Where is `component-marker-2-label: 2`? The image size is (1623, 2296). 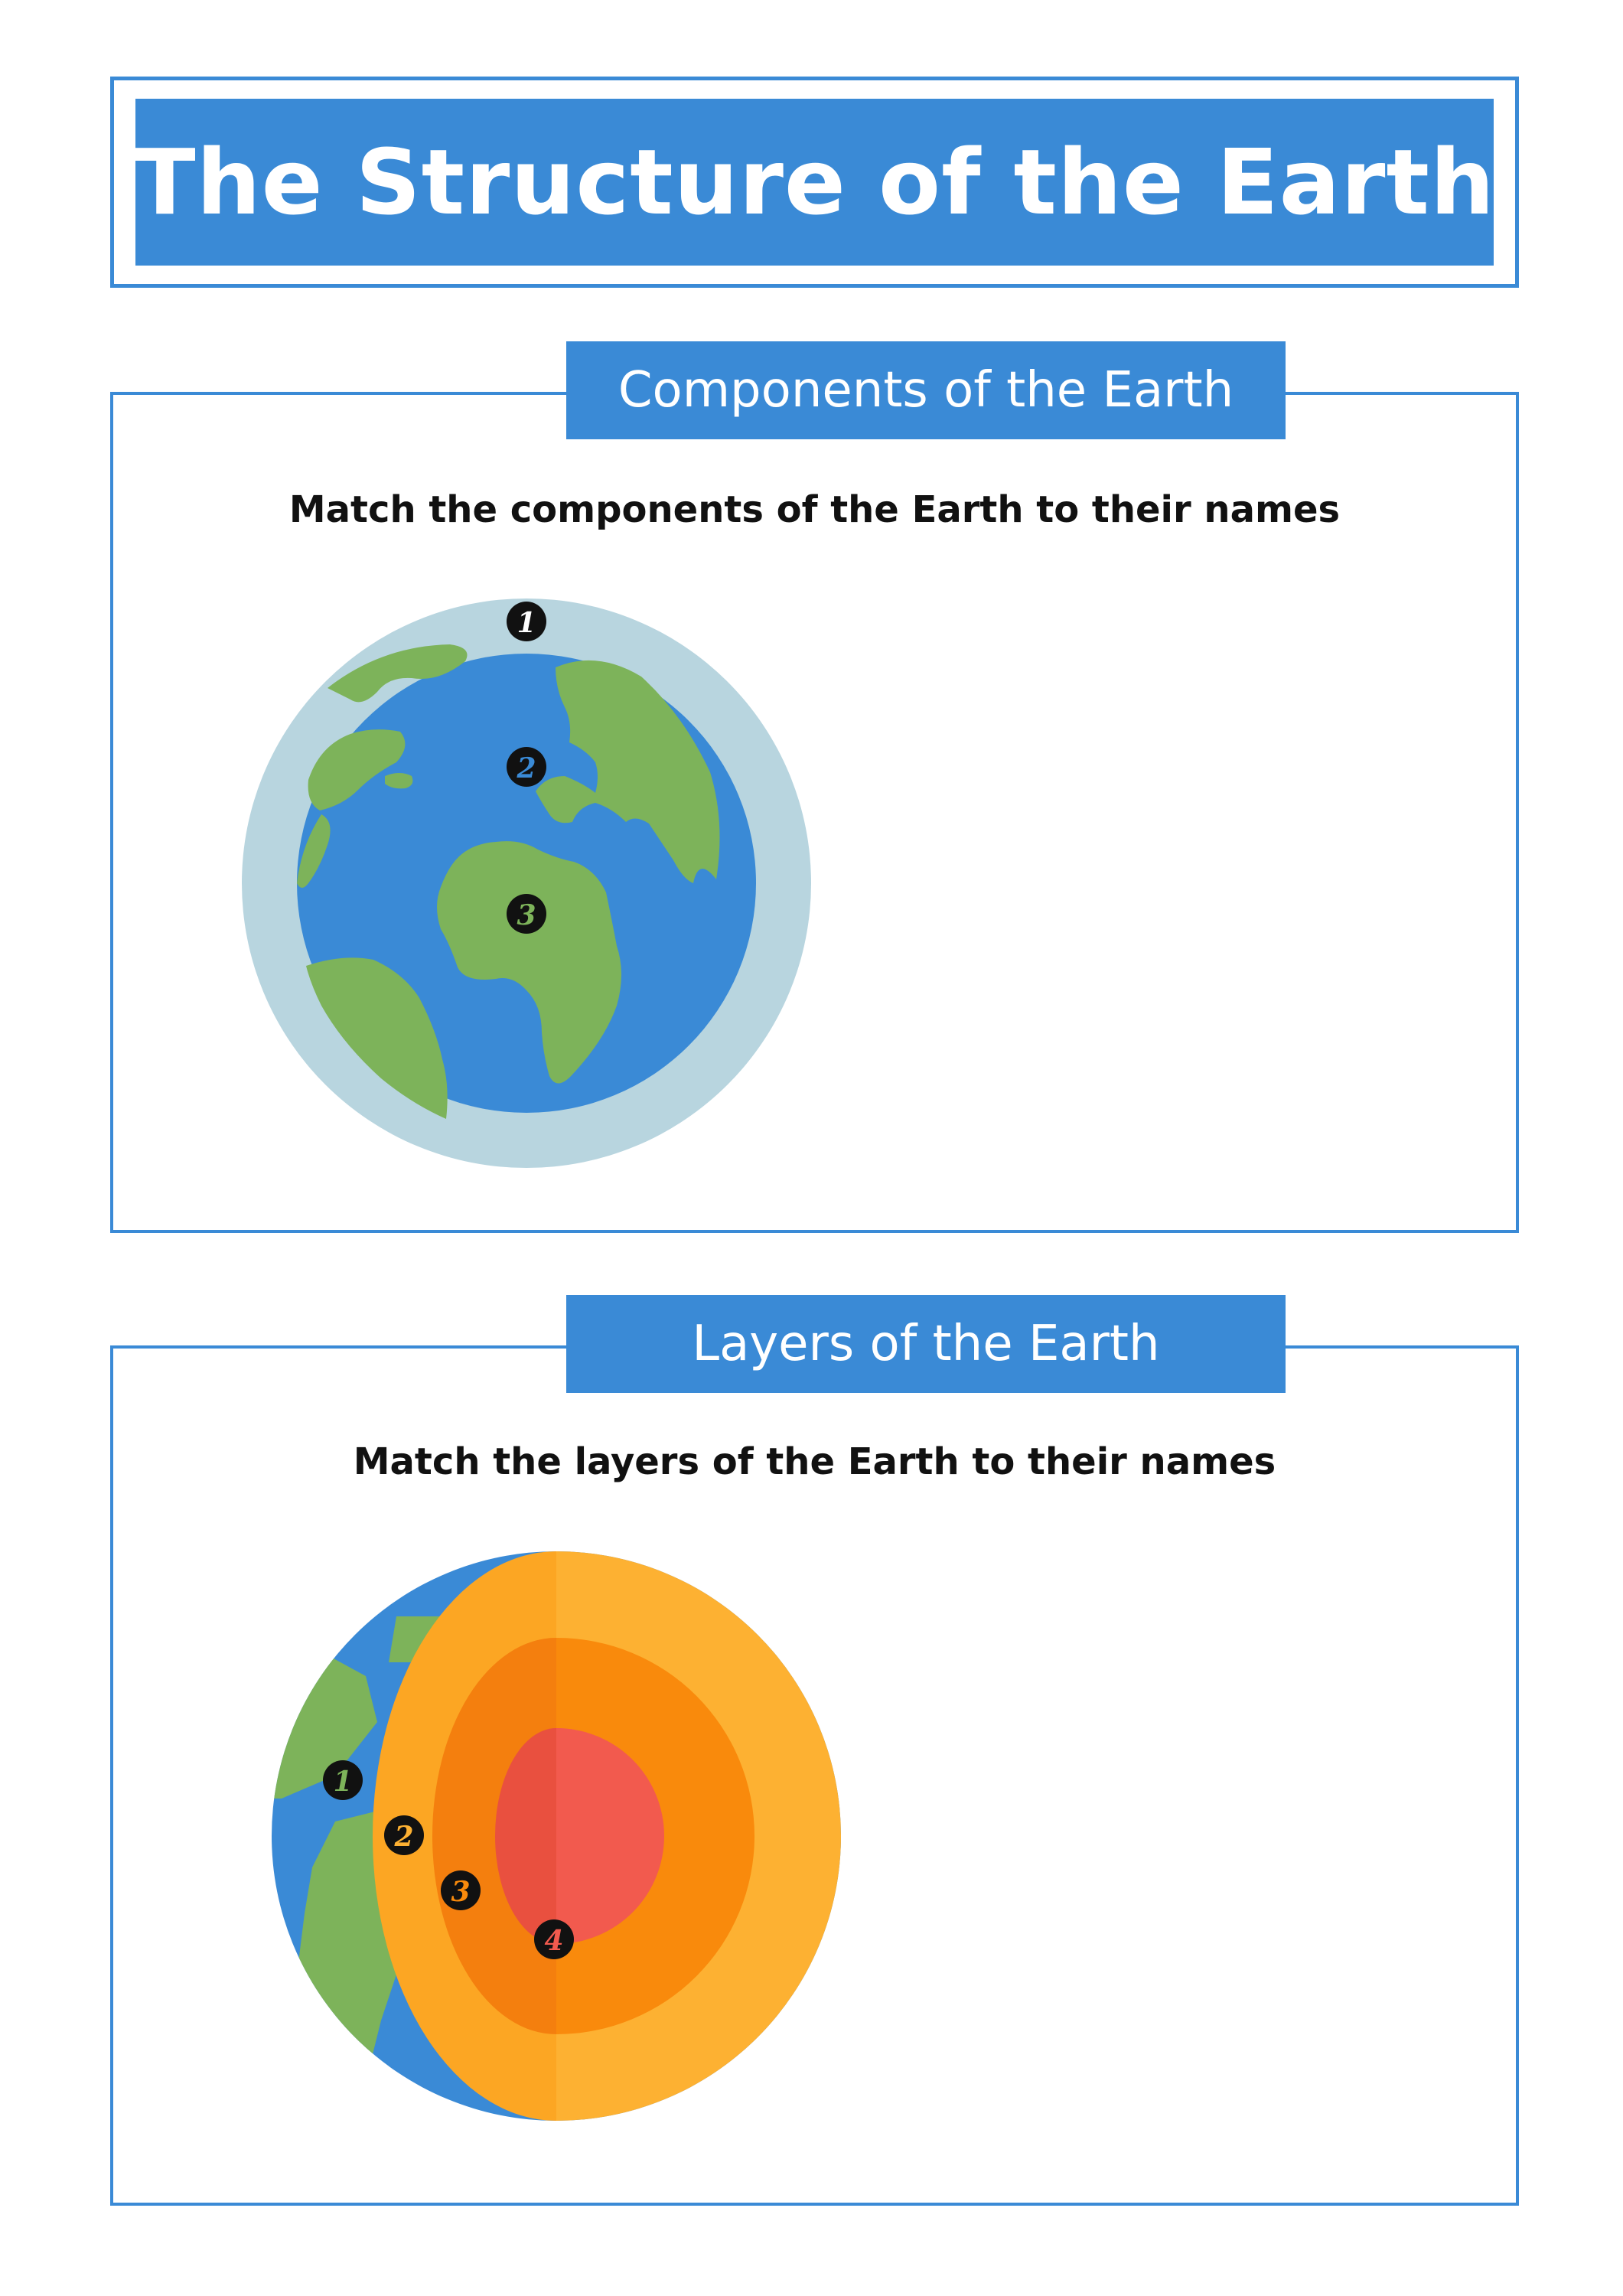 component-marker-2-label: 2 is located at coordinates (526, 768).